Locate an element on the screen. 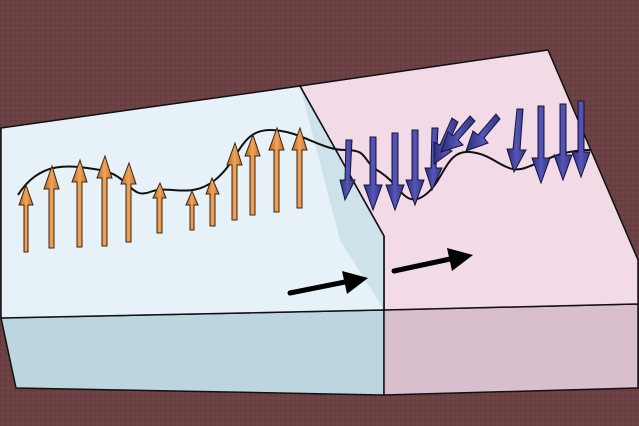  slab-front-face-left is located at coordinates (192, 352).